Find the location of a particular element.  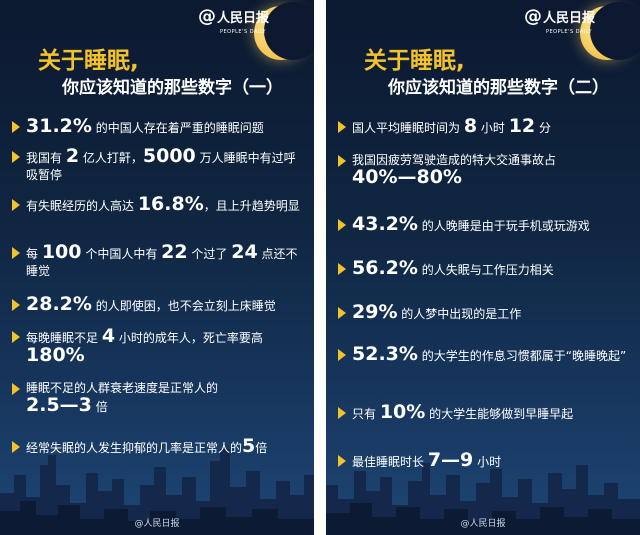

poster-subtitle: 你应该知道的那些数字（二） is located at coordinates (498, 88).